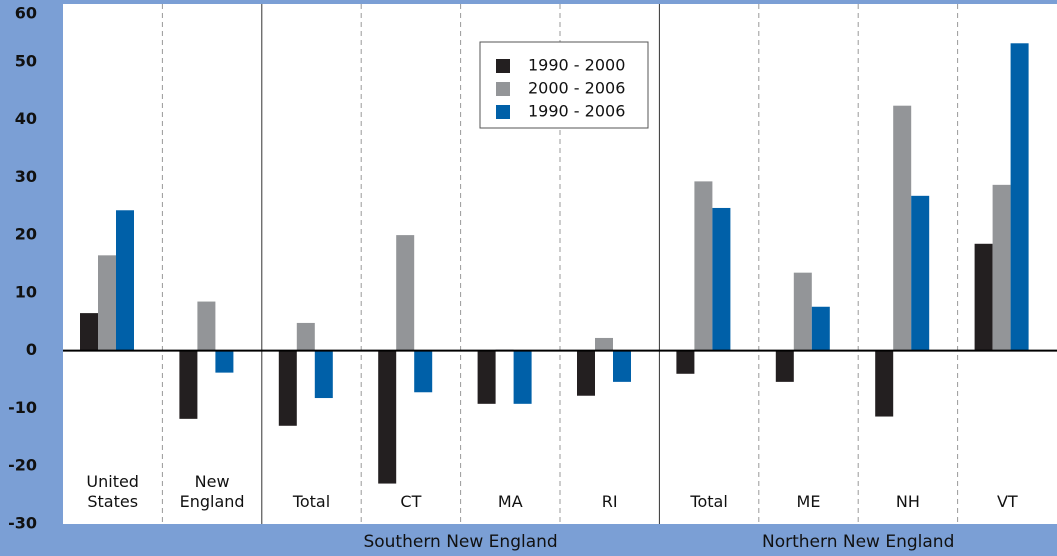  What do you see at coordinates (808, 501) in the screenshot?
I see `x-tick-label: ME` at bounding box center [808, 501].